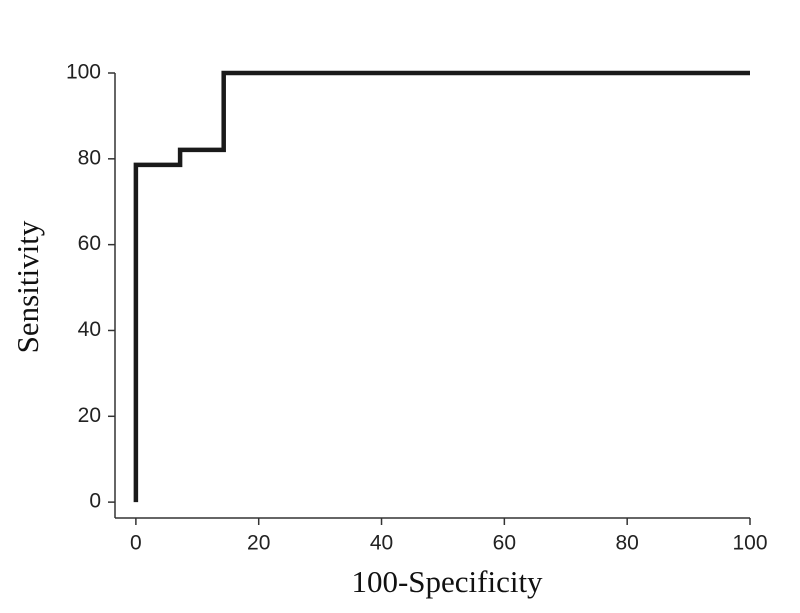 The height and width of the screenshot is (613, 800). I want to click on y-tick-label: 60, so click(89, 243).